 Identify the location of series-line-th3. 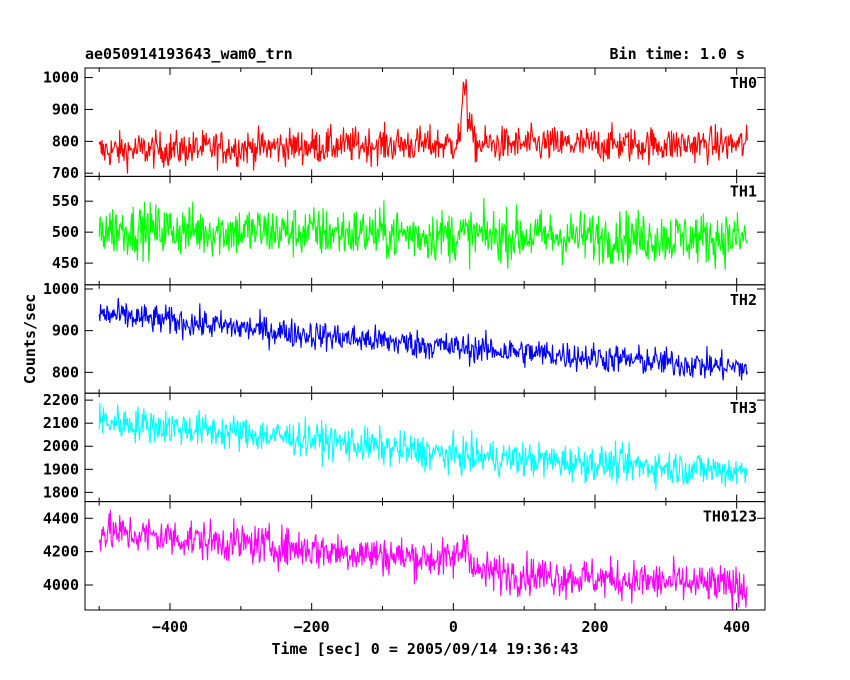
(423, 446).